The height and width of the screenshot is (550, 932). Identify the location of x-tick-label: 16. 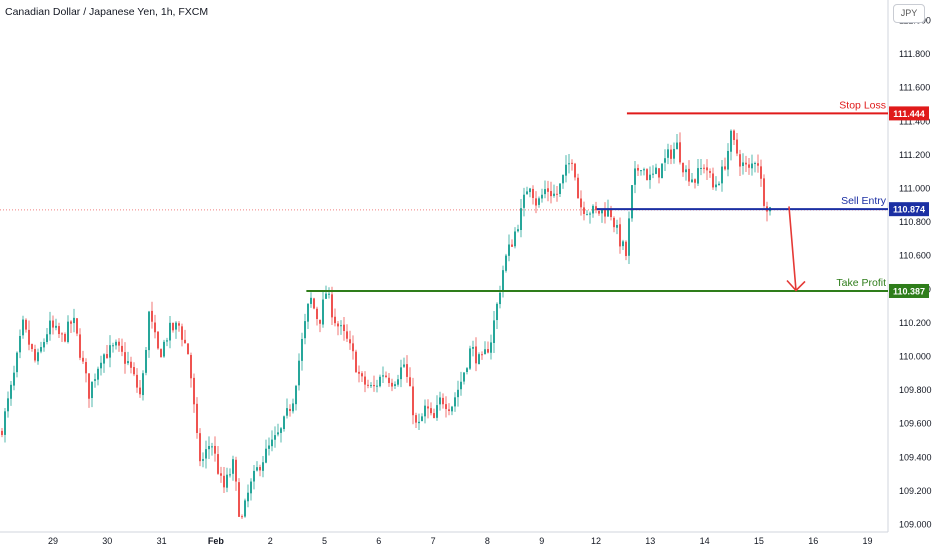
(813, 541).